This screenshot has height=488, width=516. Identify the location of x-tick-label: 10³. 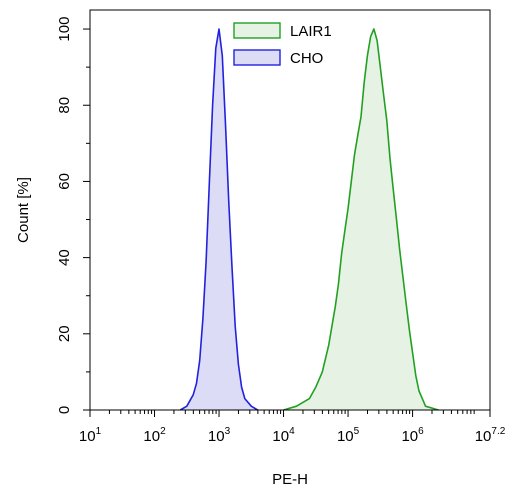
(219, 435).